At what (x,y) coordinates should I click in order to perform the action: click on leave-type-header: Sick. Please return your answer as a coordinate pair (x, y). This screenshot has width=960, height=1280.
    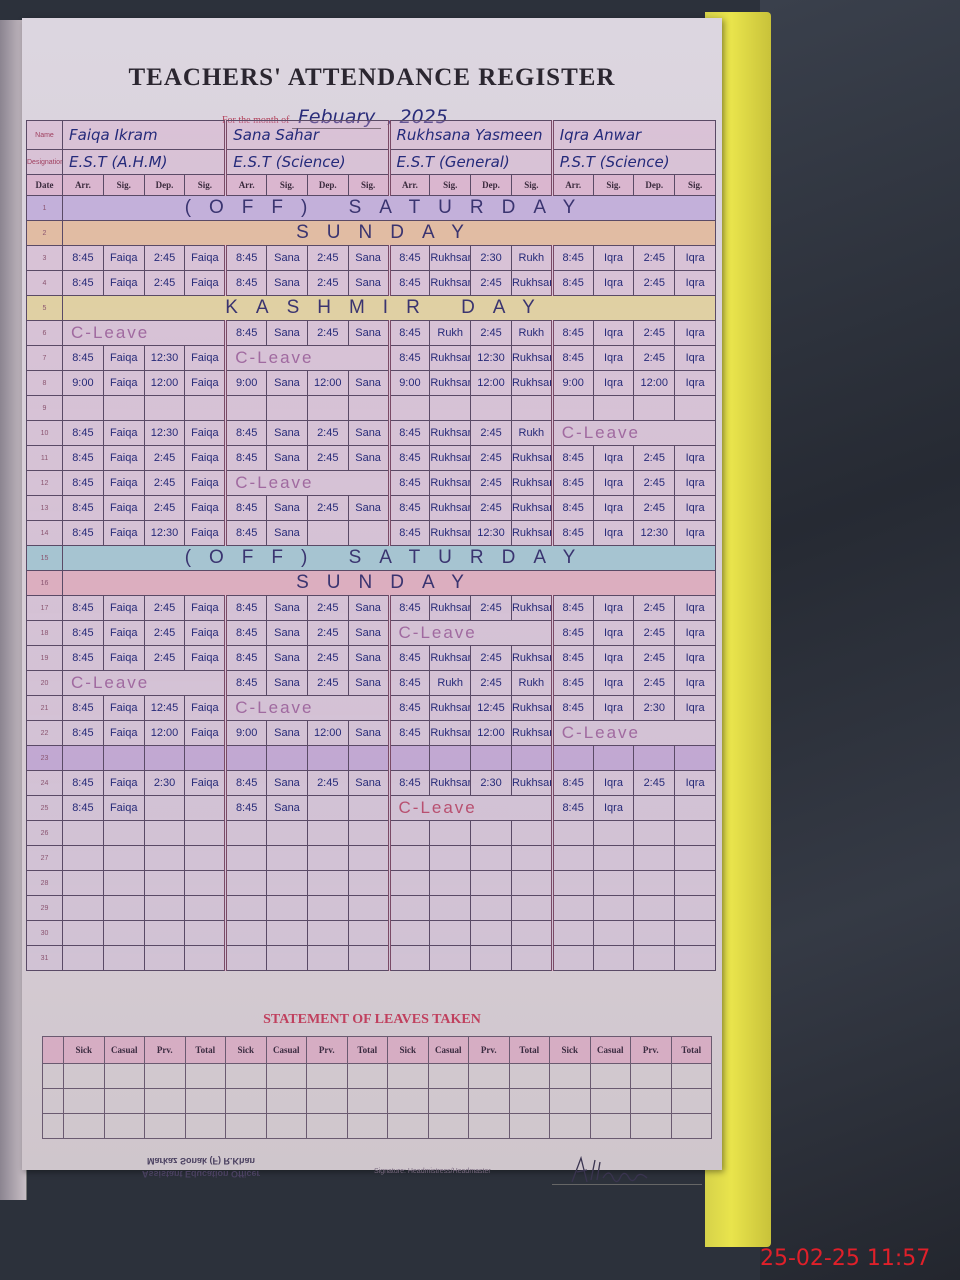
    Looking at the image, I should click on (84, 1050).